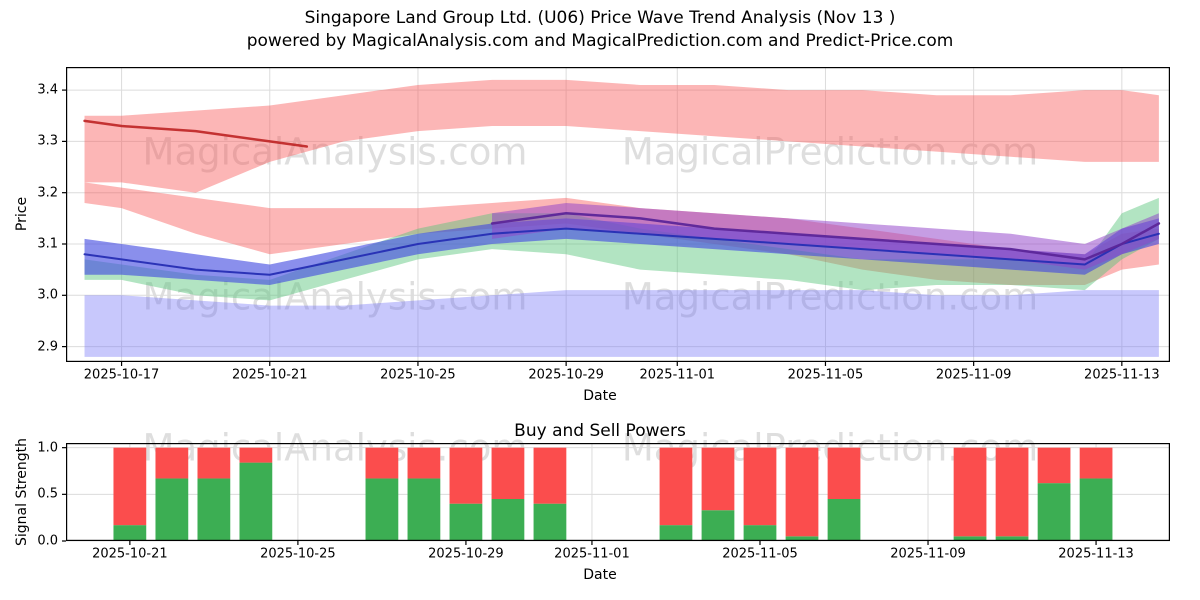  Describe the element at coordinates (825, 236) in the screenshot. I see `purple-core-line` at that location.